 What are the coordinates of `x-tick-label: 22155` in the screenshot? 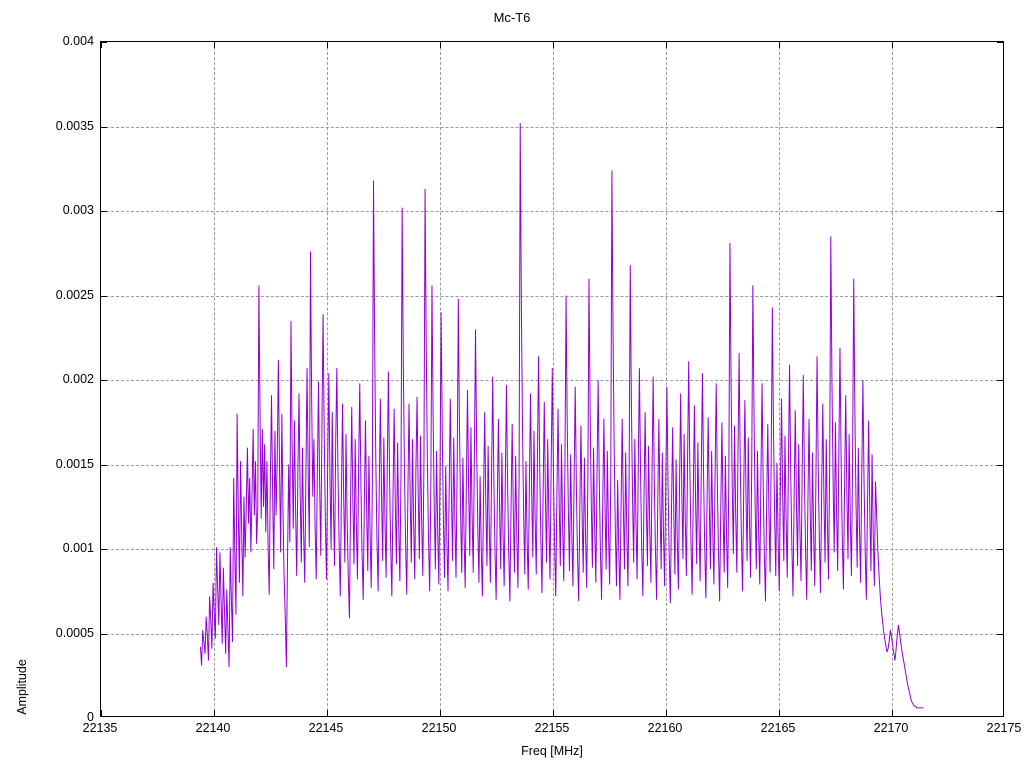 It's located at (552, 728).